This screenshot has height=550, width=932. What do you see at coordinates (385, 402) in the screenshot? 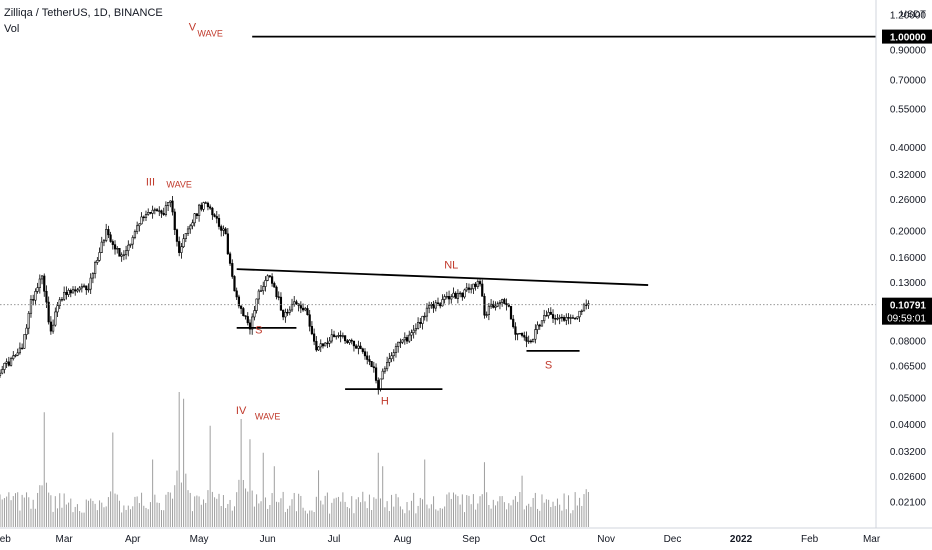
I see `annotation-label: H` at bounding box center [385, 402].